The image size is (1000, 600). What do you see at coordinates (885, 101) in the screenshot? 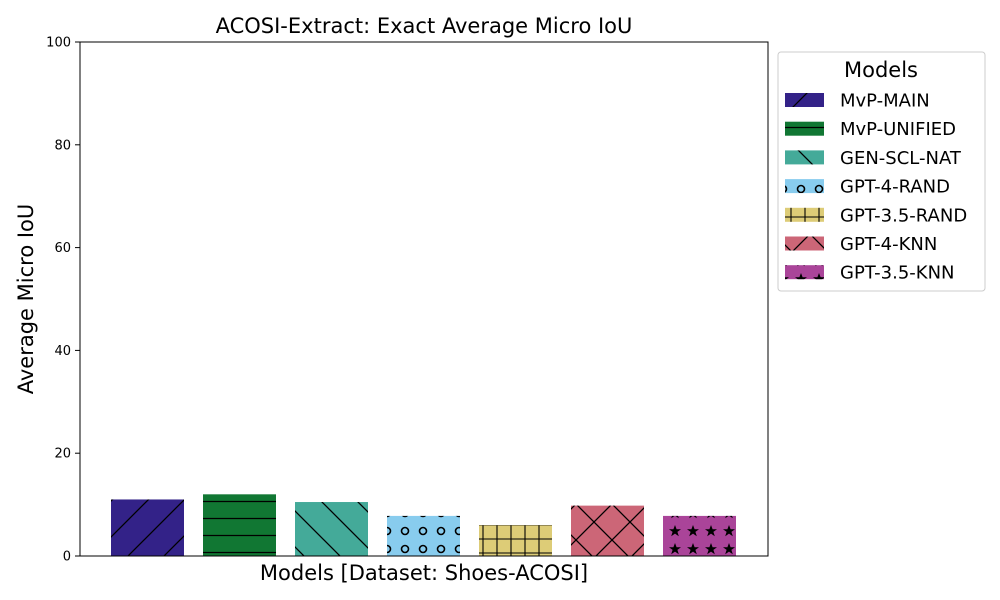
I see `legend-label: MvP-MAIN` at bounding box center [885, 101].